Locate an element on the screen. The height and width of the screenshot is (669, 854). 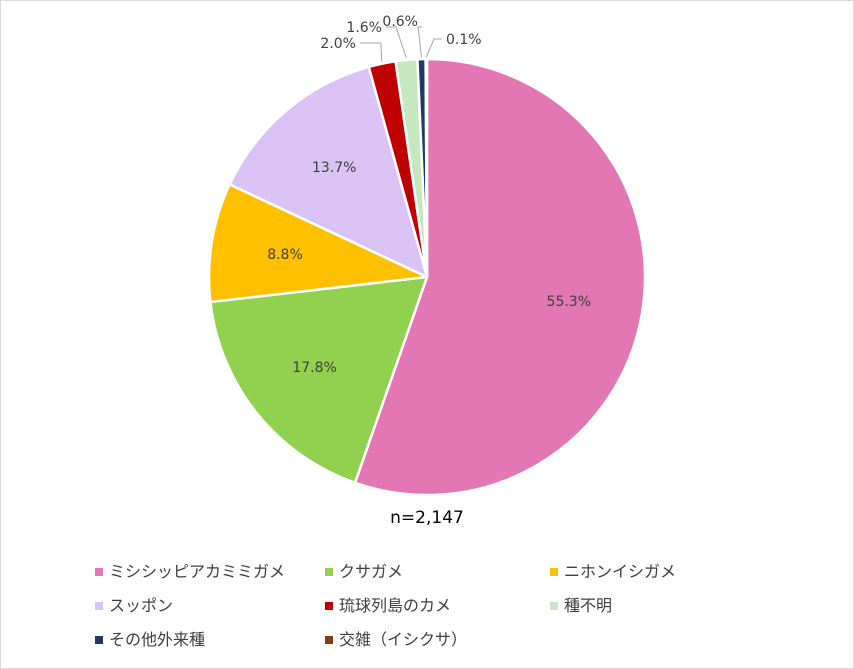
legend-item-4: スッポン is located at coordinates (134, 606).